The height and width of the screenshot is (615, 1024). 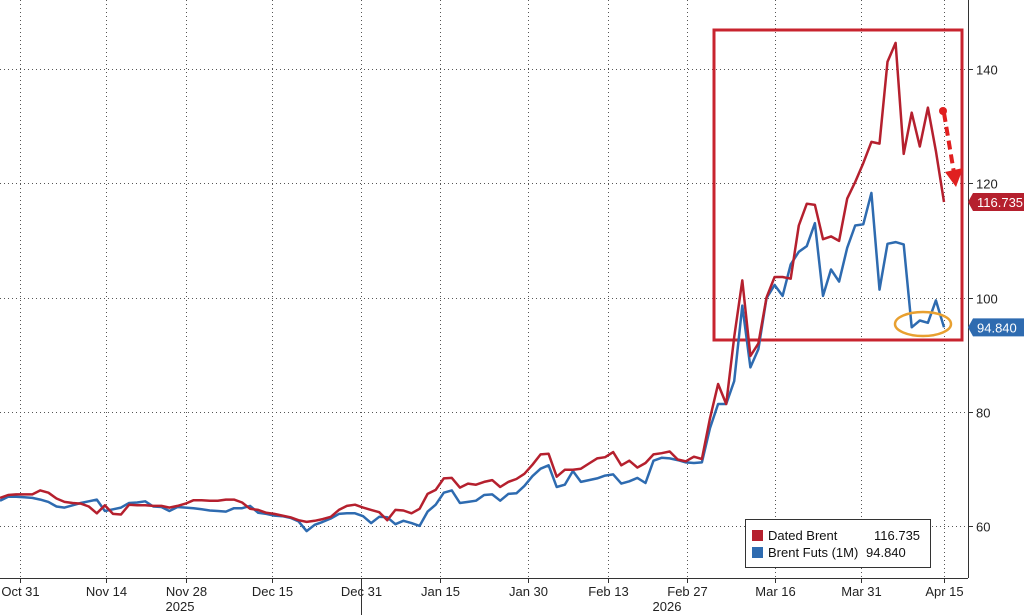 What do you see at coordinates (987, 70) in the screenshot?
I see `y-tick-label: 140` at bounding box center [987, 70].